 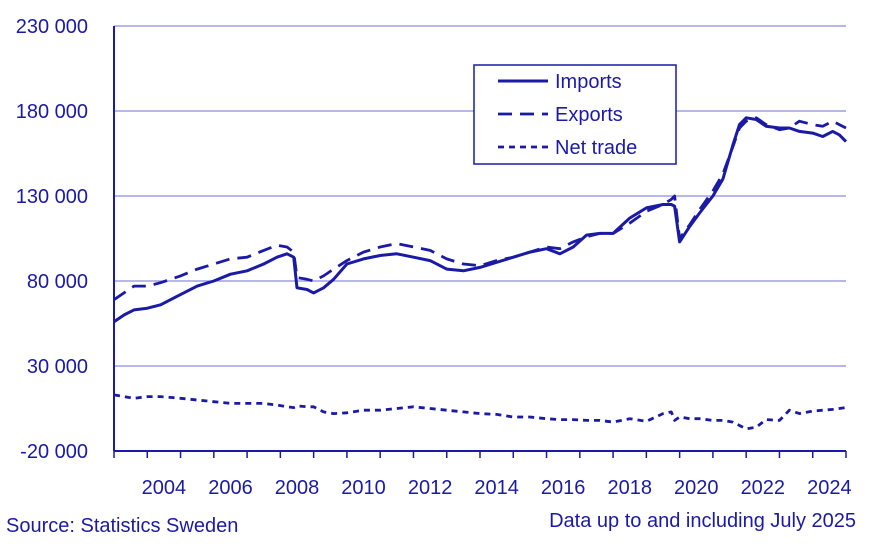 I want to click on y-tick-label: 230 000, so click(x=52, y=27).